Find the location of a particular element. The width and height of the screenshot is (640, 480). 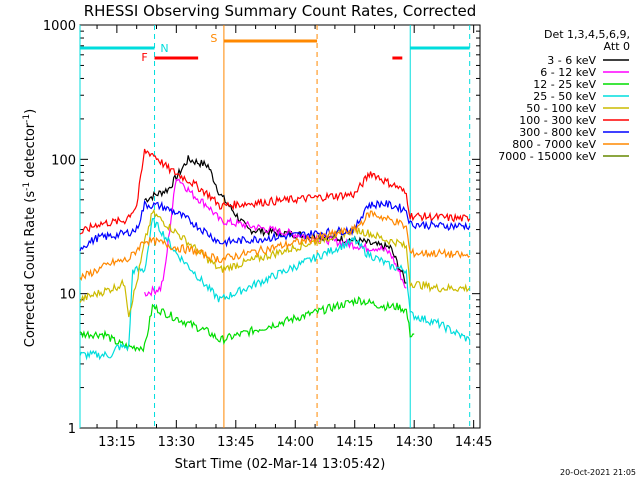

flag-label-F: F is located at coordinates (144, 57).